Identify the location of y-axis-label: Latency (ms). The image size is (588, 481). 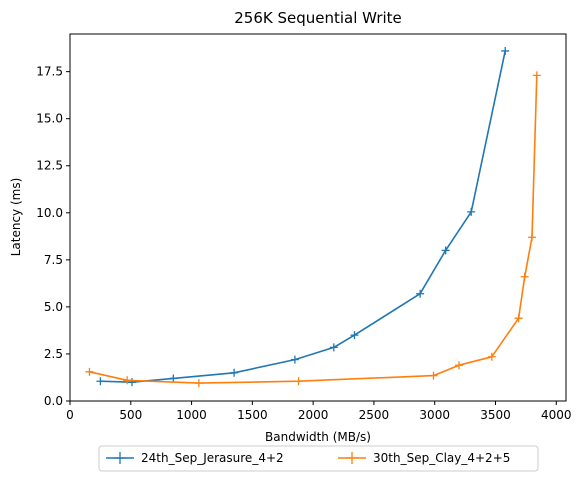
(16, 217).